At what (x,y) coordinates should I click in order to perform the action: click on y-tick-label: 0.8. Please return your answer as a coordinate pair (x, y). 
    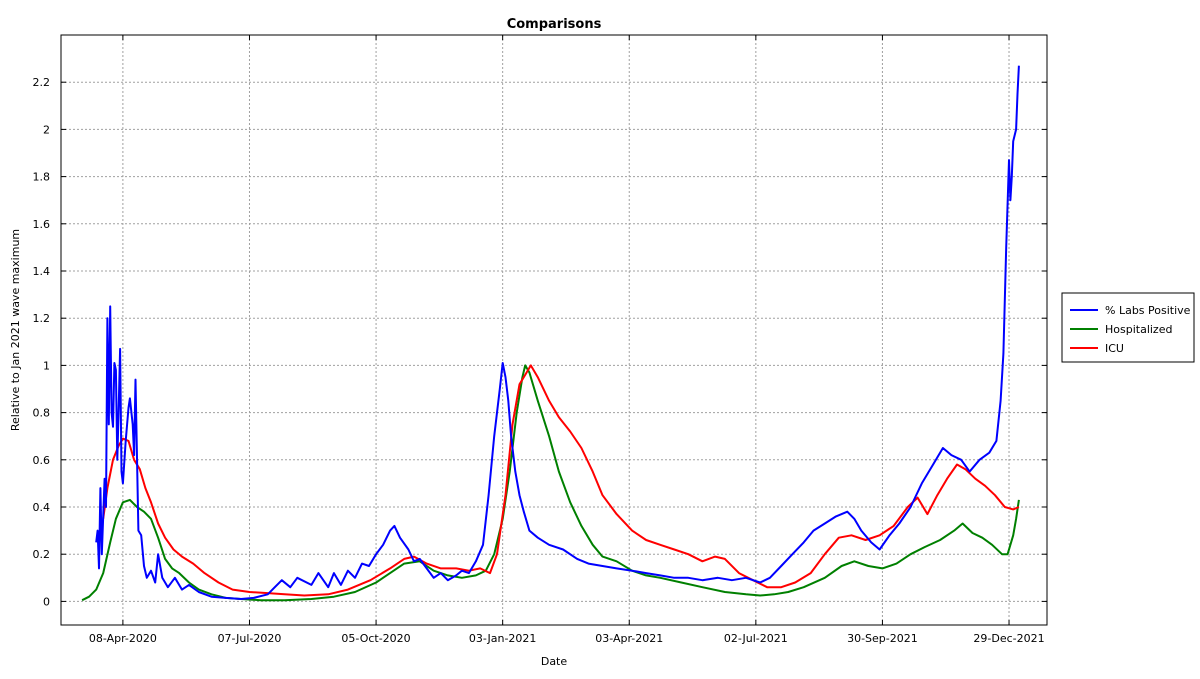
    Looking at the image, I should click on (42, 413).